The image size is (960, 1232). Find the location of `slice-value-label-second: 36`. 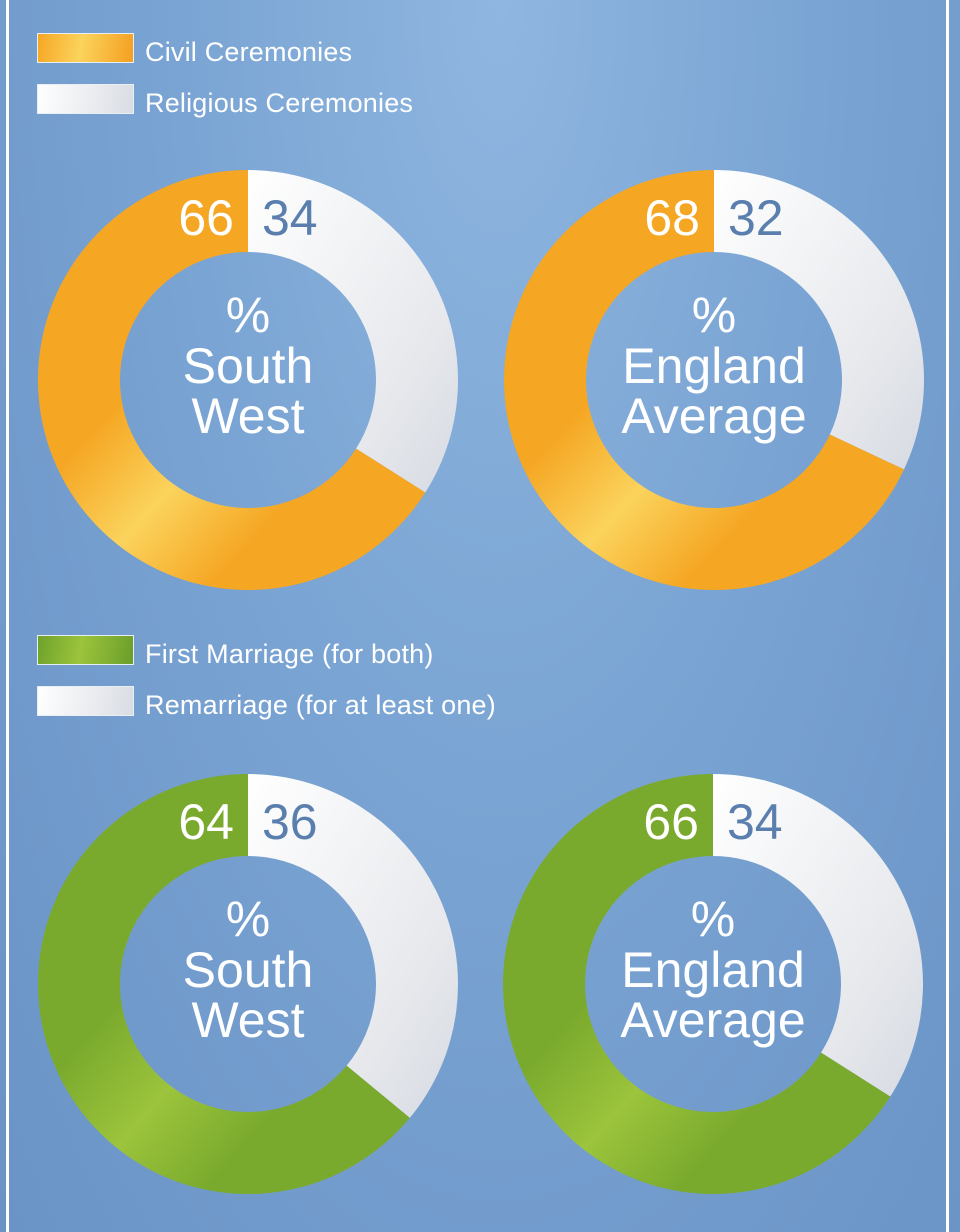

slice-value-label-second: 36 is located at coordinates (290, 822).